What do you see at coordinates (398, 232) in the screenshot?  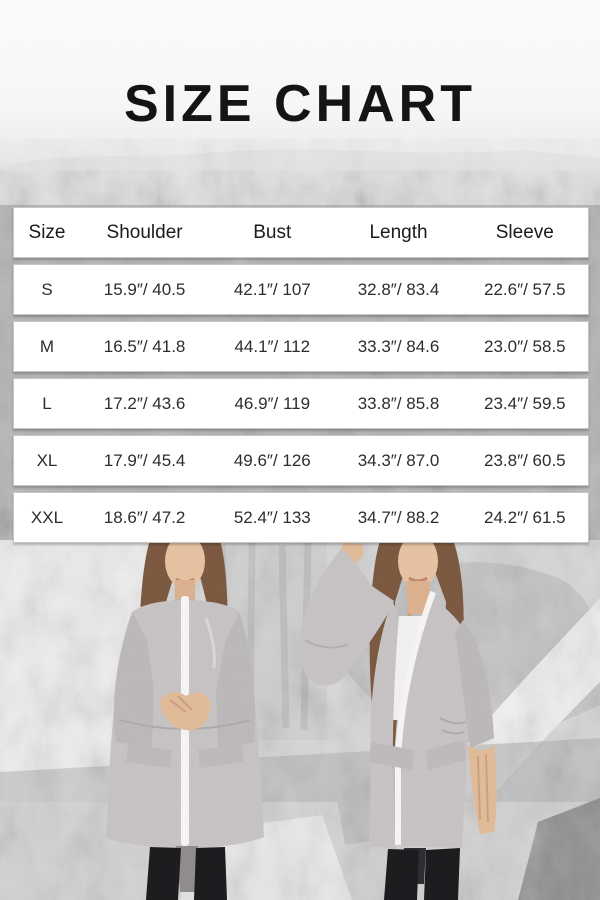 I see `column-header-length: Length` at bounding box center [398, 232].